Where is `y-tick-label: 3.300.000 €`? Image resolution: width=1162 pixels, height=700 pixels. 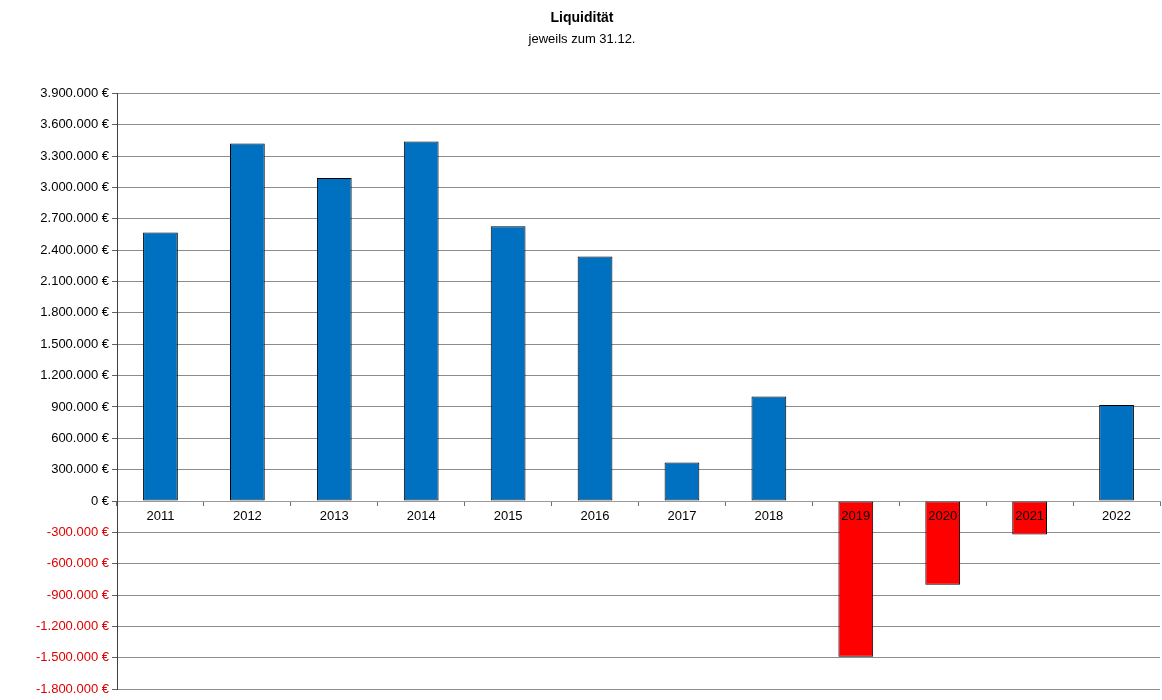 y-tick-label: 3.300.000 € is located at coordinates (75, 155).